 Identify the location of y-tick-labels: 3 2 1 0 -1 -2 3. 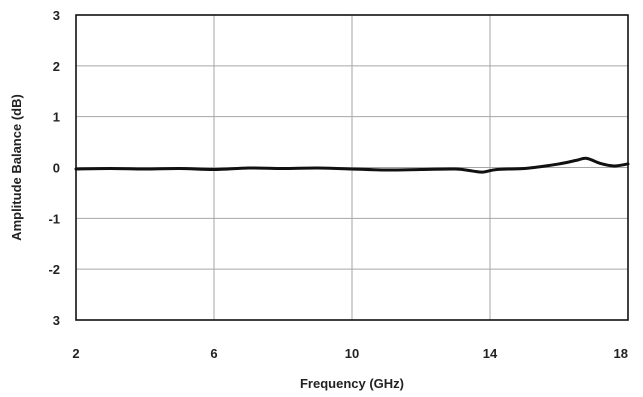
(54, 168).